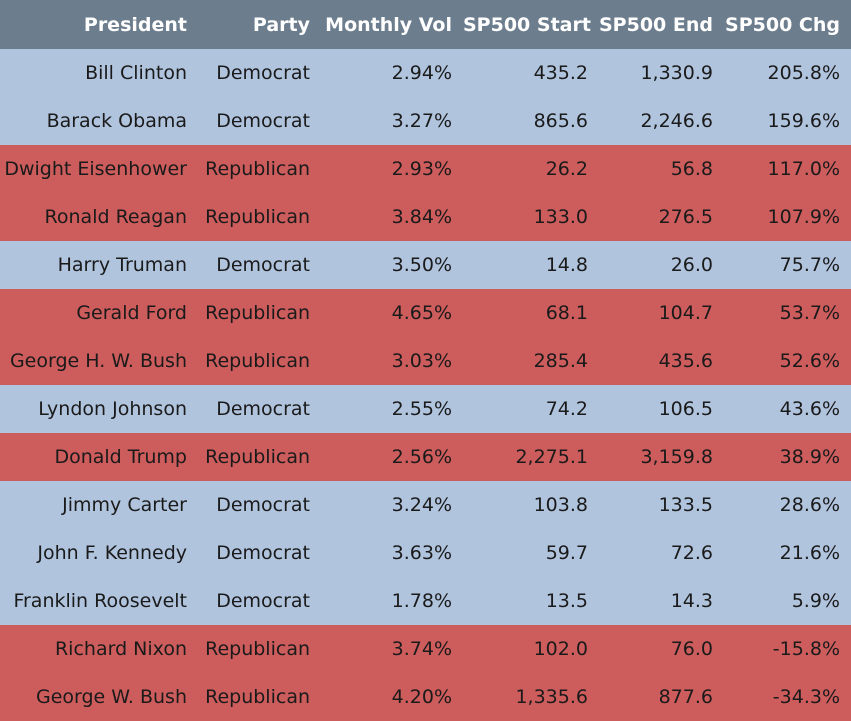 The image size is (851, 721). I want to click on cell-sp500-start: 14.8, so click(566, 265).